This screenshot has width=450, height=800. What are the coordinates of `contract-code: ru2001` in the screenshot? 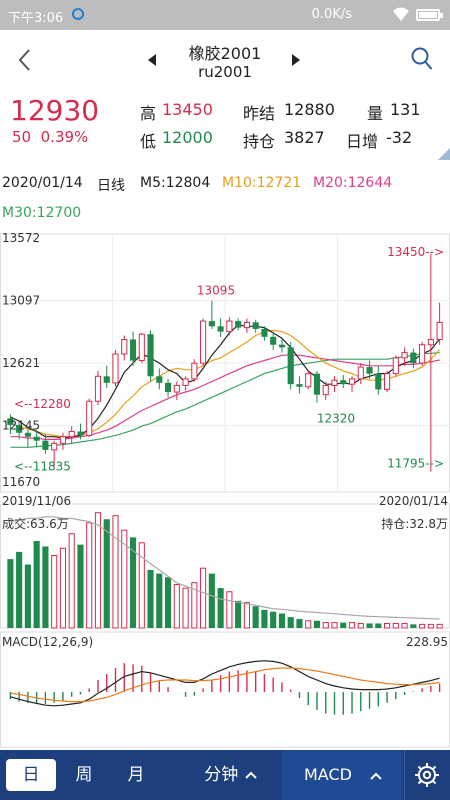 It's located at (225, 72).